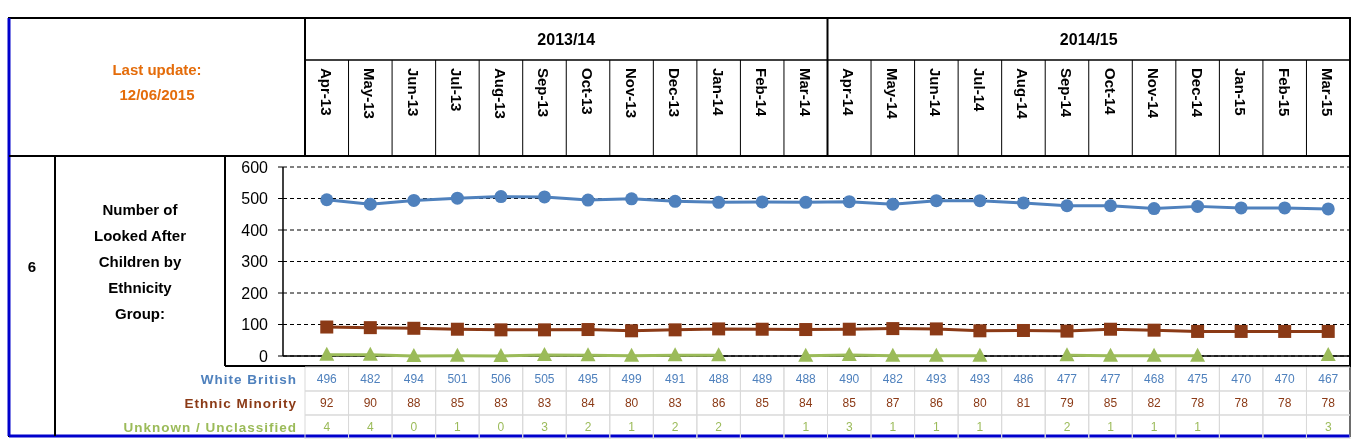  What do you see at coordinates (631, 93) in the screenshot?
I see `x-tick-label: Nov-13` at bounding box center [631, 93].